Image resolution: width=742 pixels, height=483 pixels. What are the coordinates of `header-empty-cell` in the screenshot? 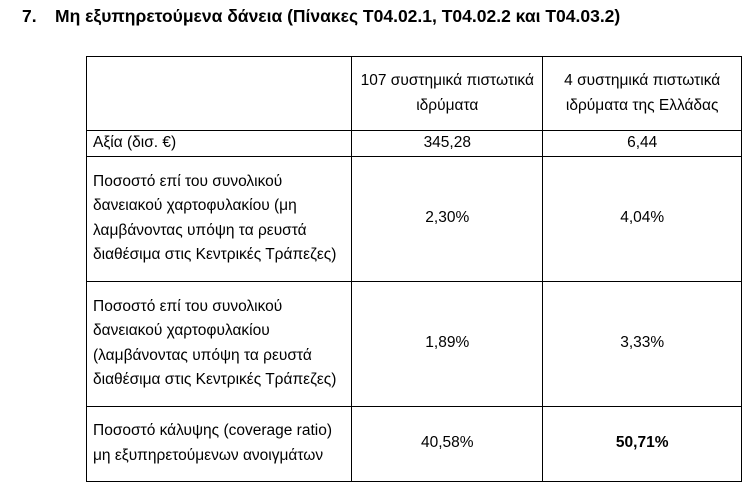 It's located at (219, 93).